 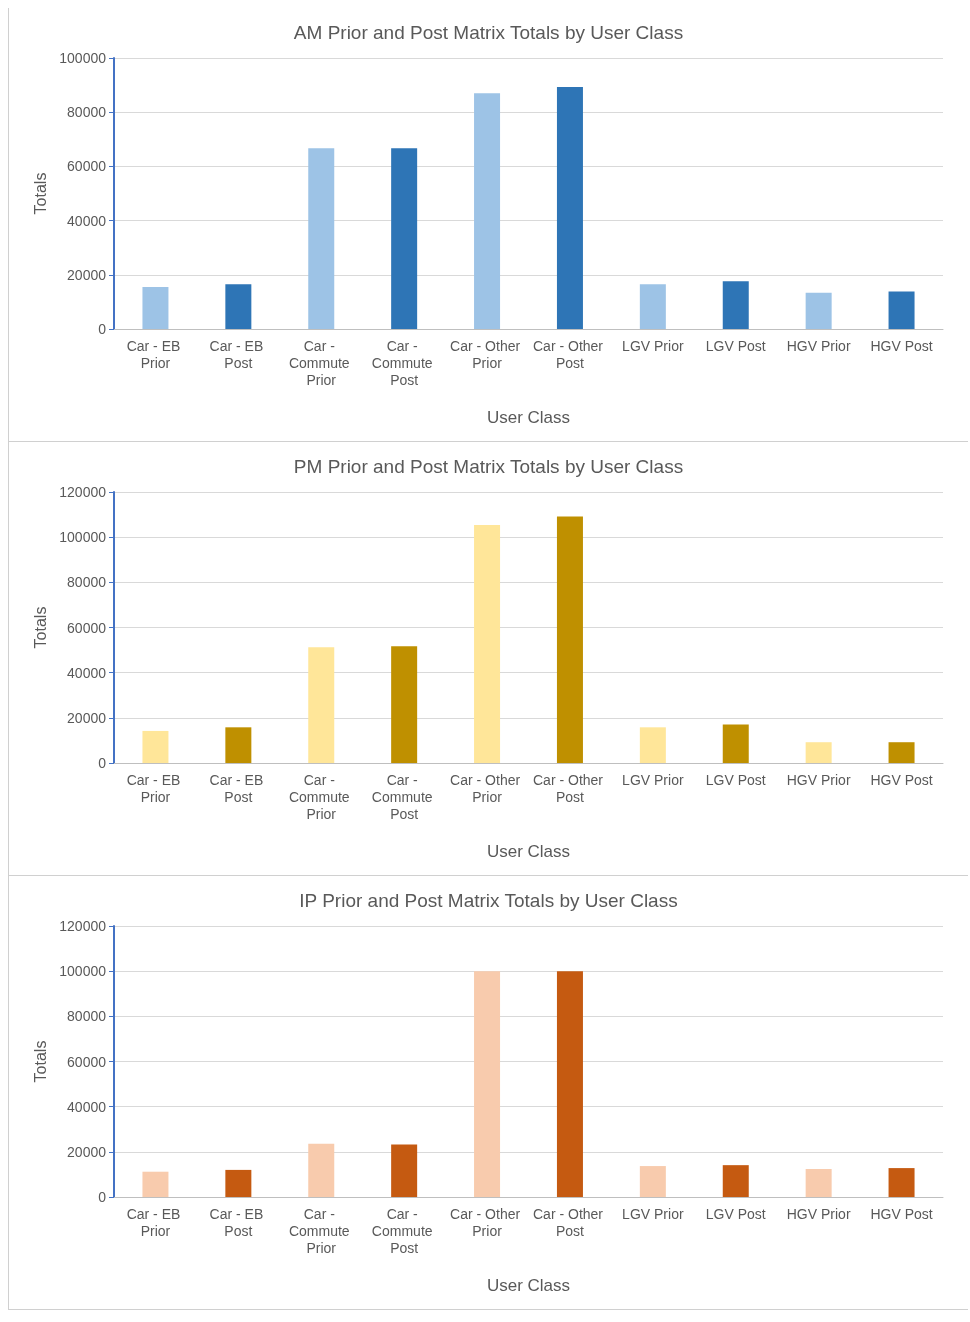 I want to click on chart-title: PM Prior and Post Matrix Totals by User Class, so click(x=488, y=466).